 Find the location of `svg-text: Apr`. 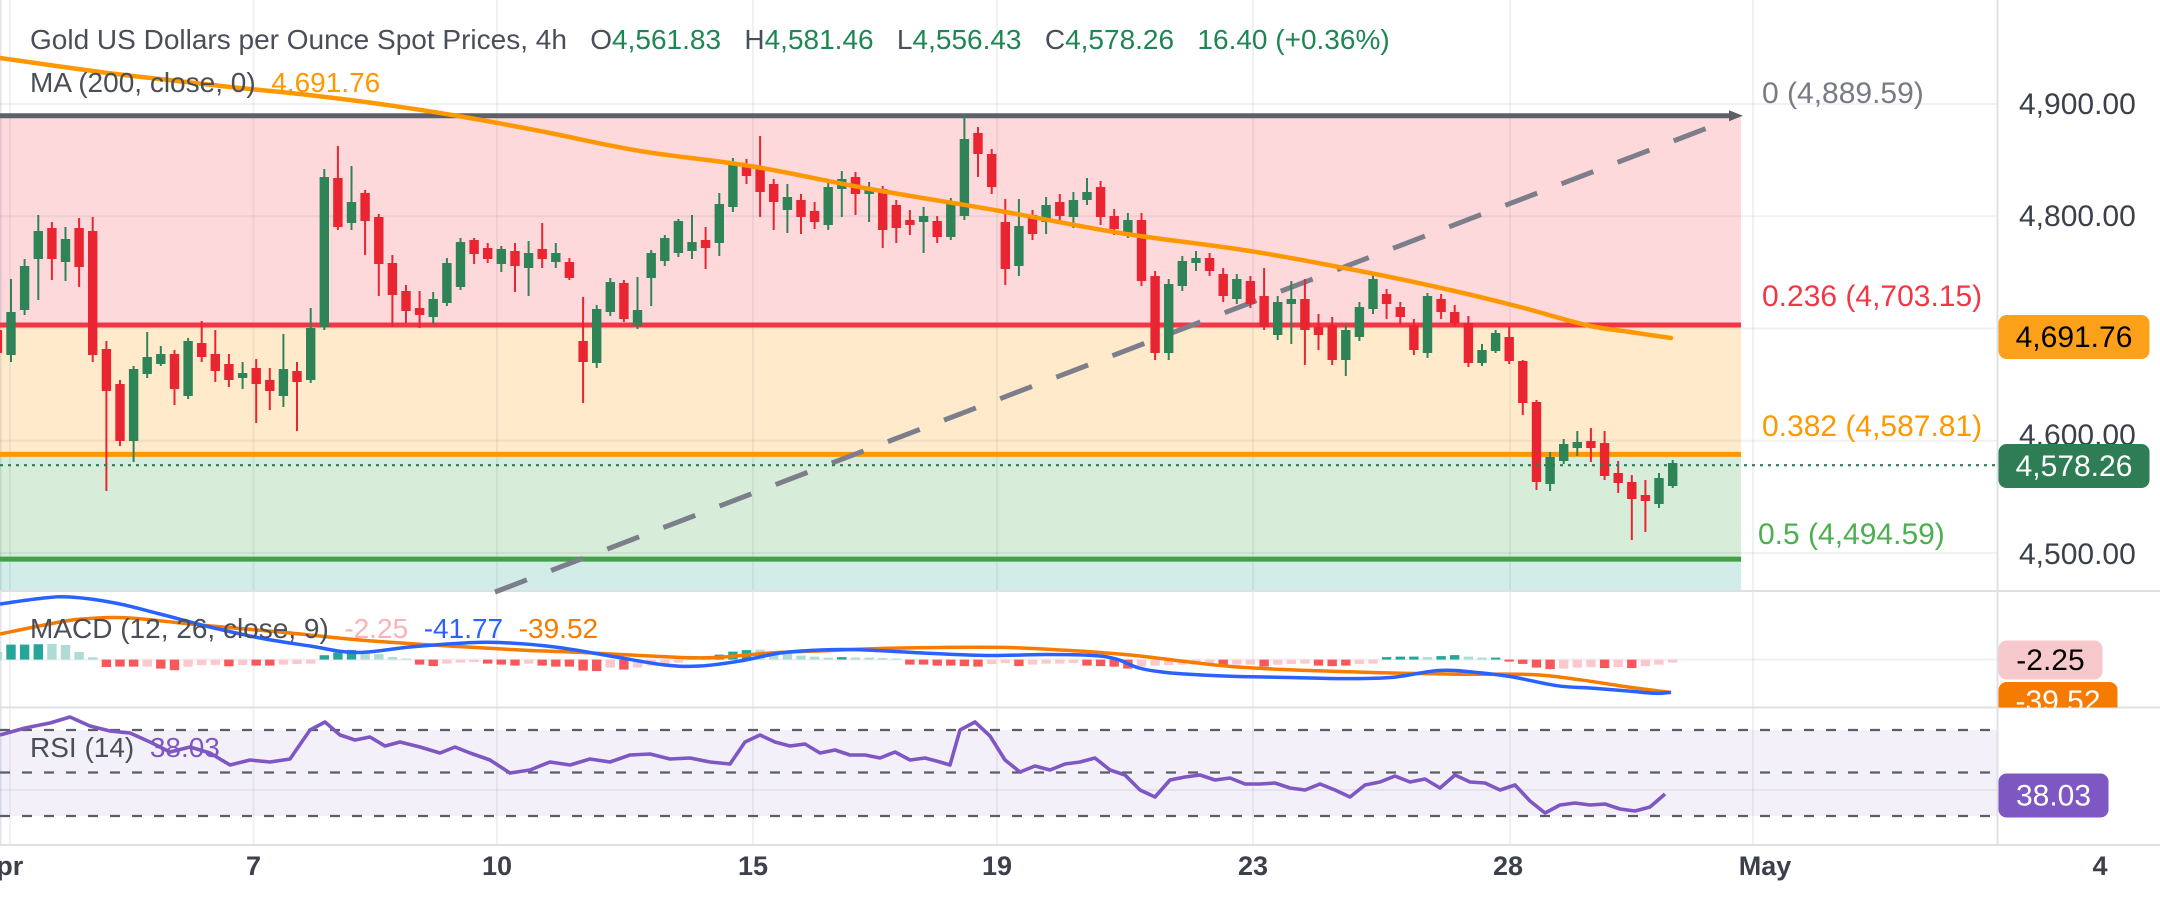

svg-text: Apr is located at coordinates (12, 866).